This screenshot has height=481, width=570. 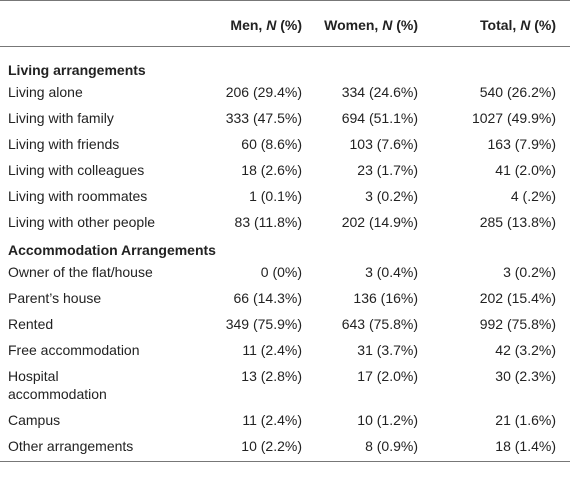 What do you see at coordinates (78, 196) in the screenshot?
I see `row-label: Living with roommates` at bounding box center [78, 196].